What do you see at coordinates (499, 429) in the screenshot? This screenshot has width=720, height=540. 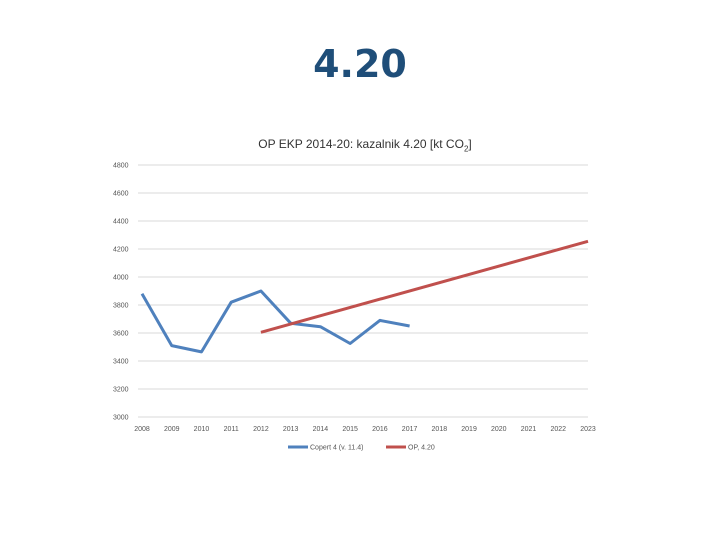 I see `x-tick-label: 2020` at bounding box center [499, 429].